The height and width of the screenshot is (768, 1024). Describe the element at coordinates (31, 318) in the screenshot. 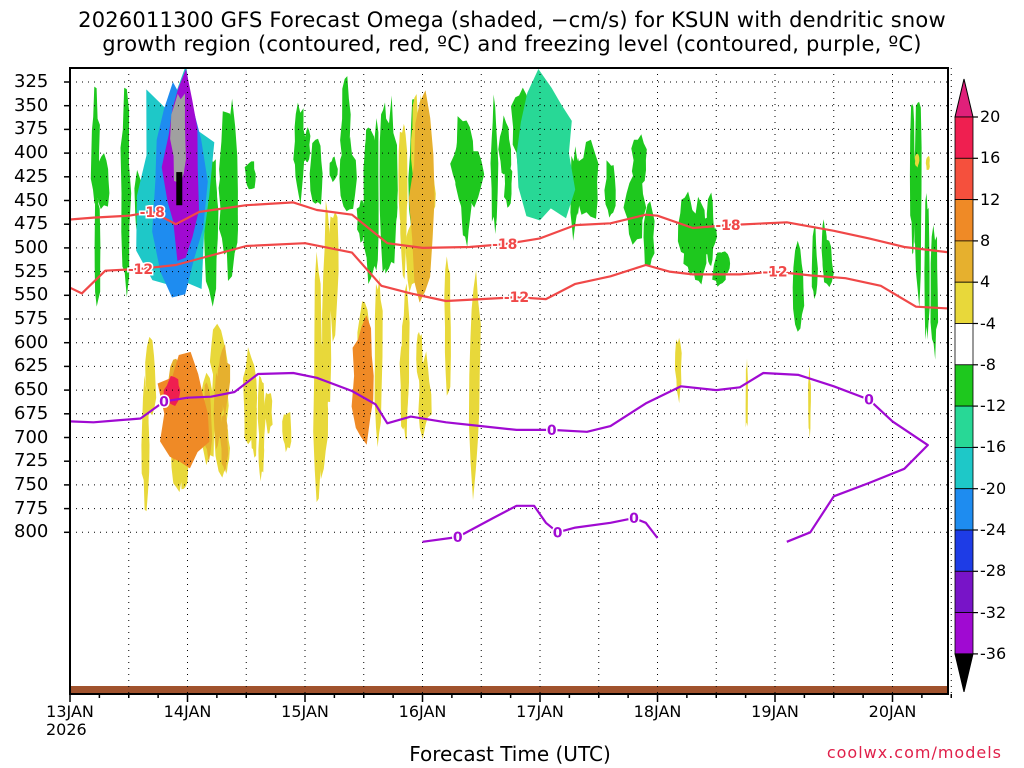

I see `y-tick-label: 575` at that location.